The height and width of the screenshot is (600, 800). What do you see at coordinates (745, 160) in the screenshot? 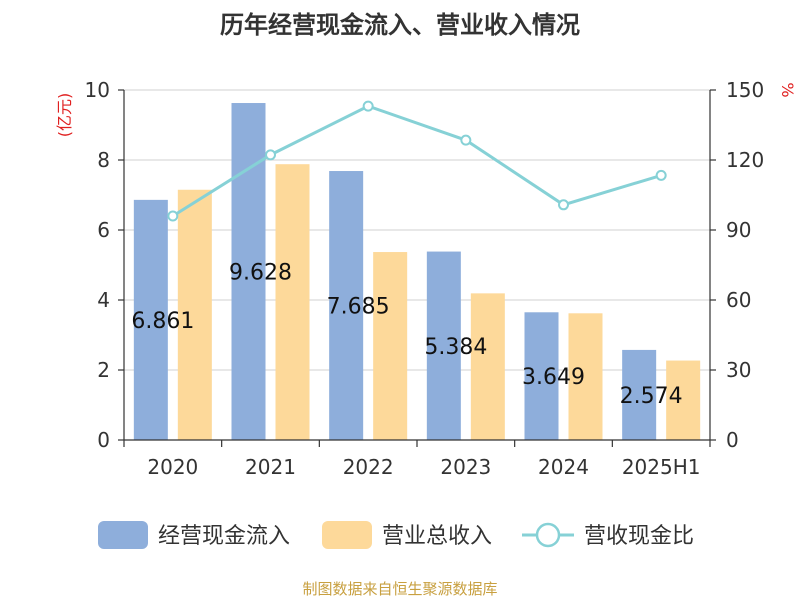
I see `y-right-tick-label: 120` at bounding box center [745, 160].